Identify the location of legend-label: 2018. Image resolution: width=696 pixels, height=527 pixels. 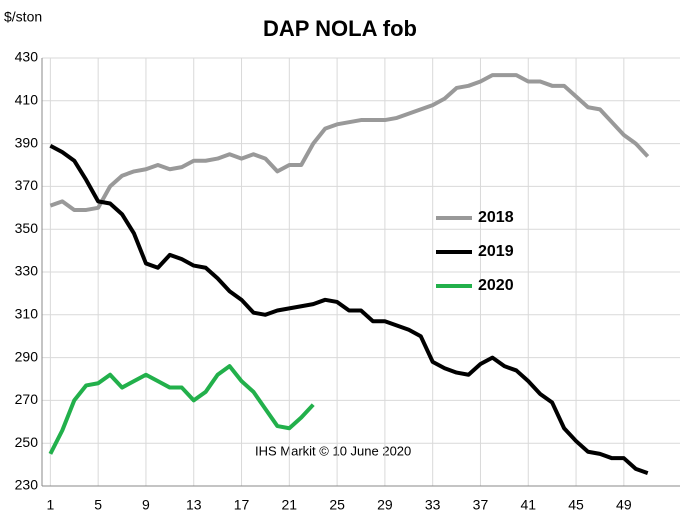
(496, 217).